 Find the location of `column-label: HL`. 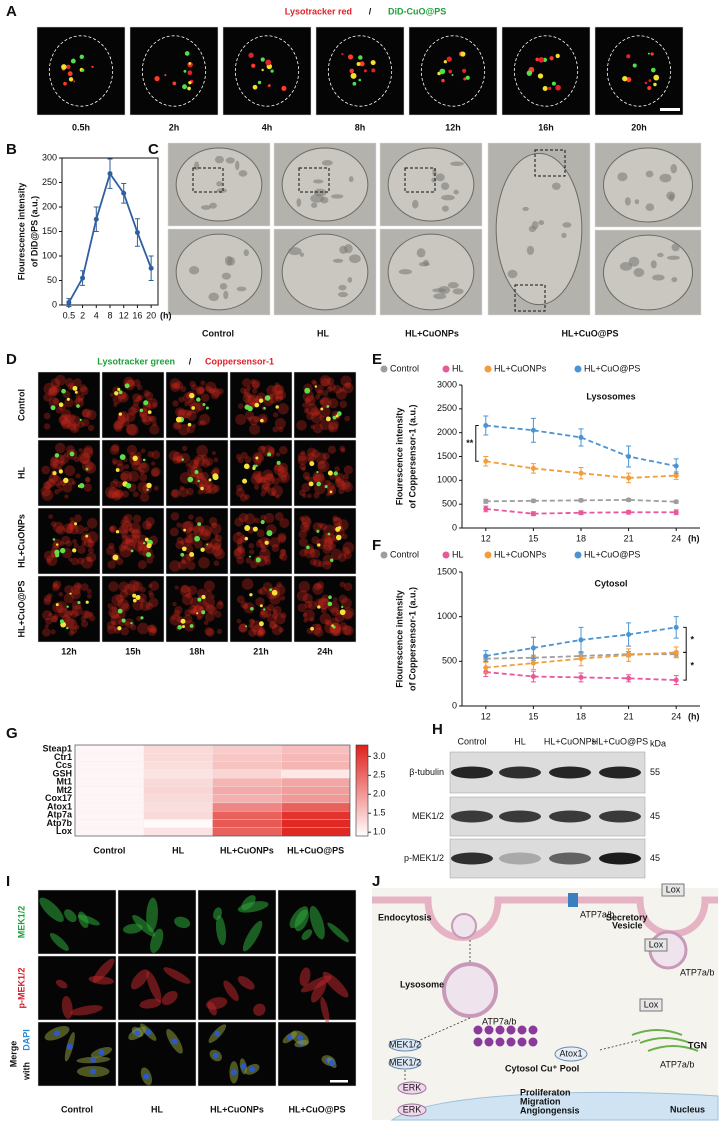

column-label: HL is located at coordinates (157, 1109).